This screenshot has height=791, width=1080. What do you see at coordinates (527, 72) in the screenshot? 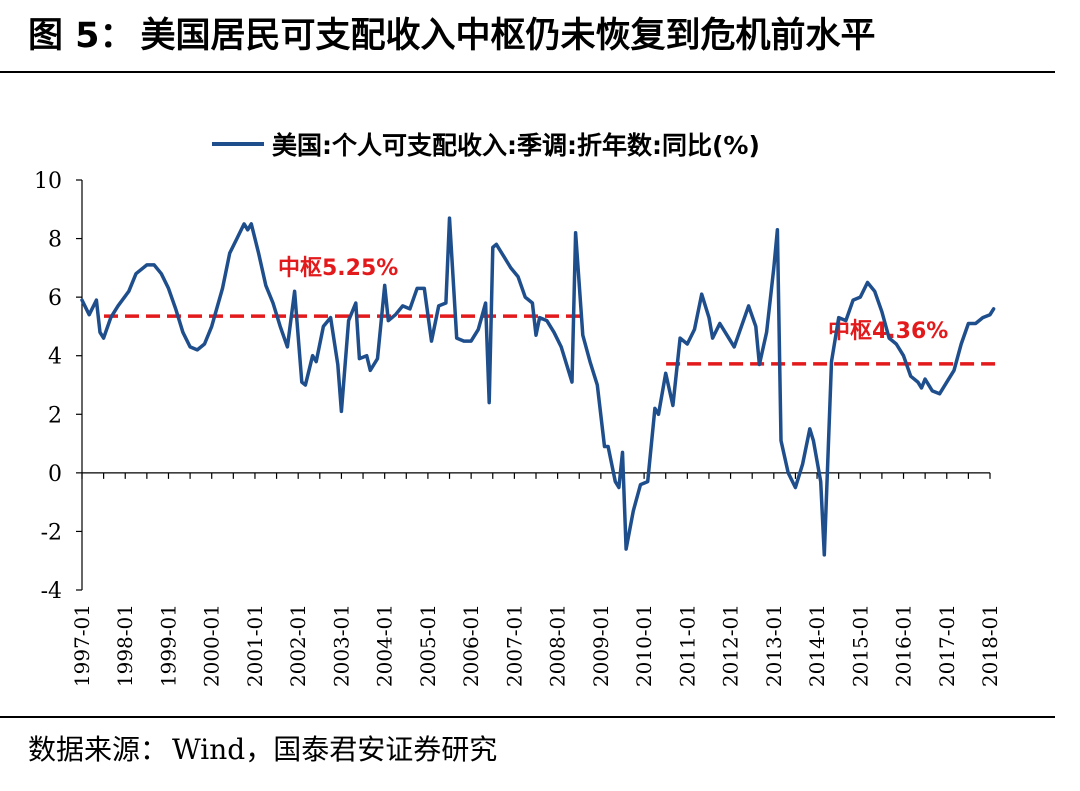
I see `title-rule` at bounding box center [527, 72].